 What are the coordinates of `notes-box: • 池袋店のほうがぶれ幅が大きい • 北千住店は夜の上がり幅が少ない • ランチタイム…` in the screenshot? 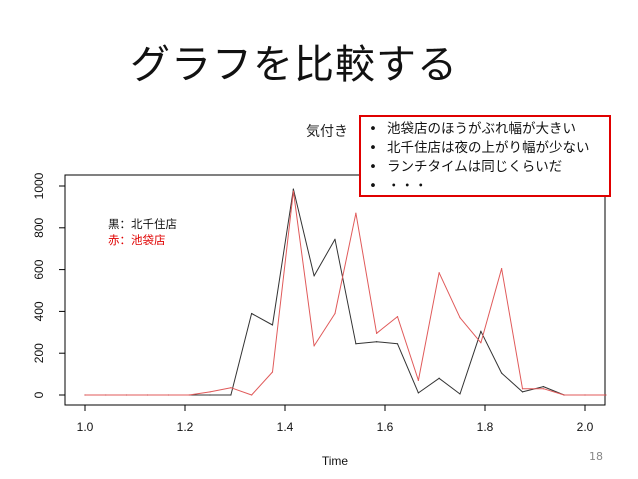 It's located at (485, 156).